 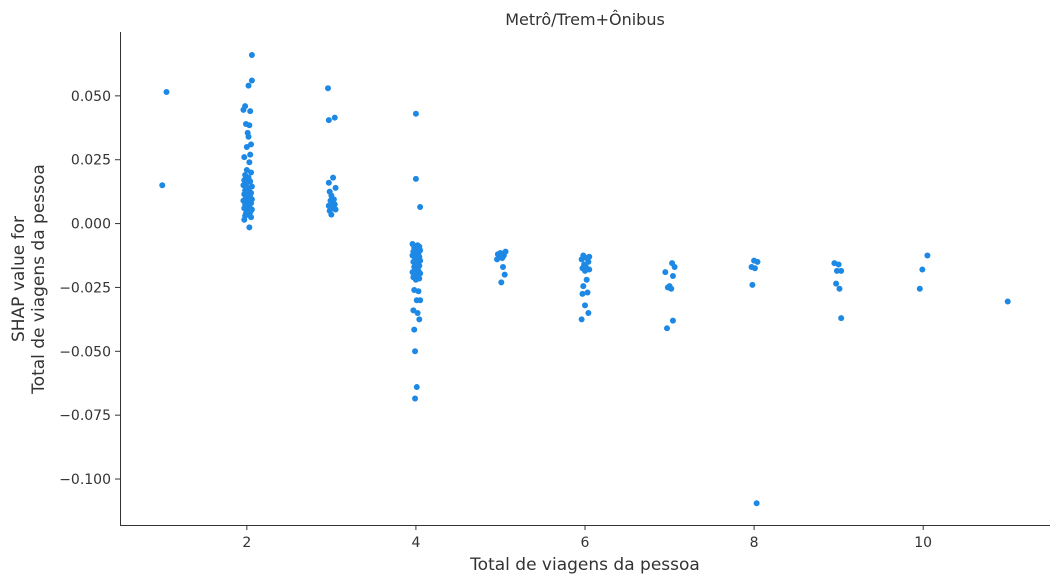 What do you see at coordinates (415, 543) in the screenshot?
I see `x-tick-label: 4` at bounding box center [415, 543].